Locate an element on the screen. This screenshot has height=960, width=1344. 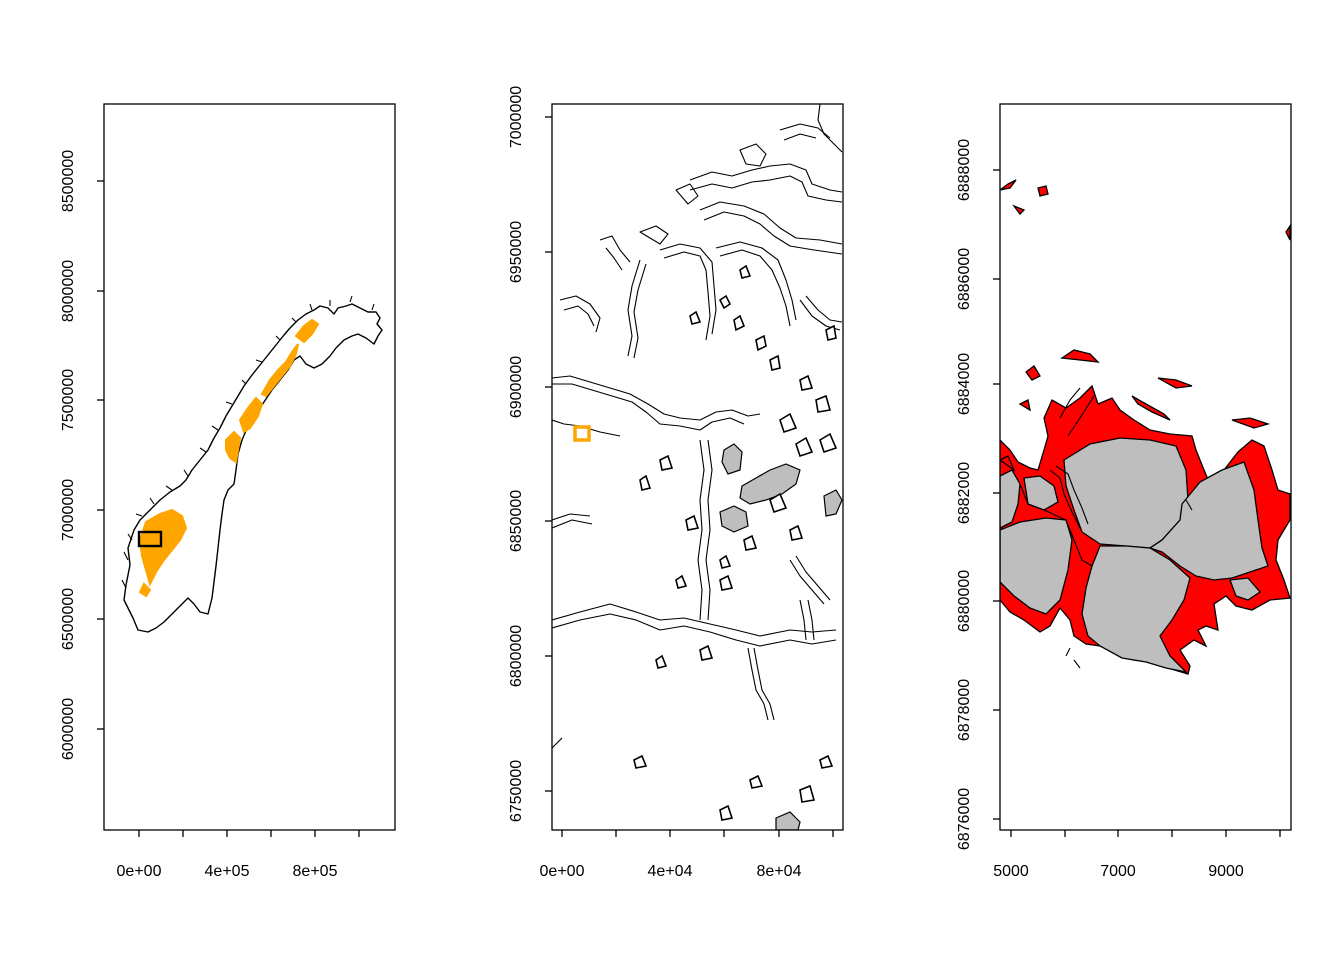
norway-map is located at coordinates (252, 464).